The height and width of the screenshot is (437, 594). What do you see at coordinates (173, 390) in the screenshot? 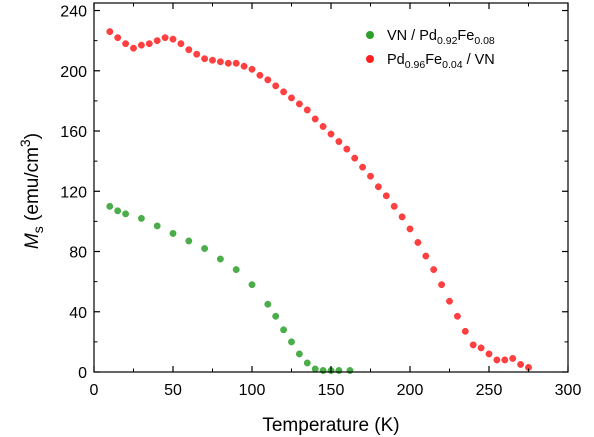
I see `x-tick-label: 50` at bounding box center [173, 390].